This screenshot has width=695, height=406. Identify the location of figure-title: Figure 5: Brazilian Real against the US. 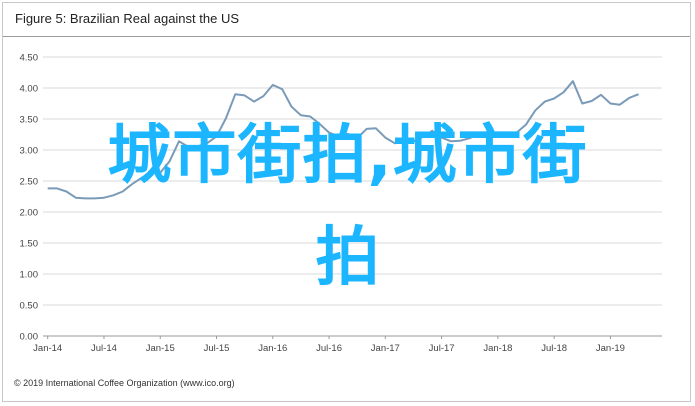
(127, 18).